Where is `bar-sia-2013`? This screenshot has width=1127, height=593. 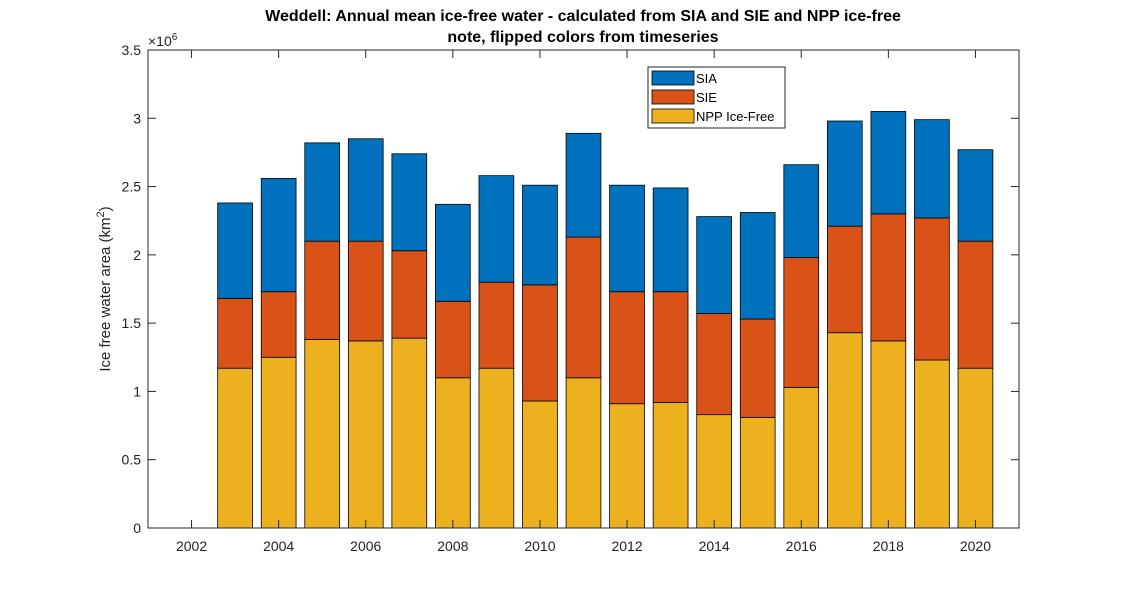
bar-sia-2013 is located at coordinates (670, 240).